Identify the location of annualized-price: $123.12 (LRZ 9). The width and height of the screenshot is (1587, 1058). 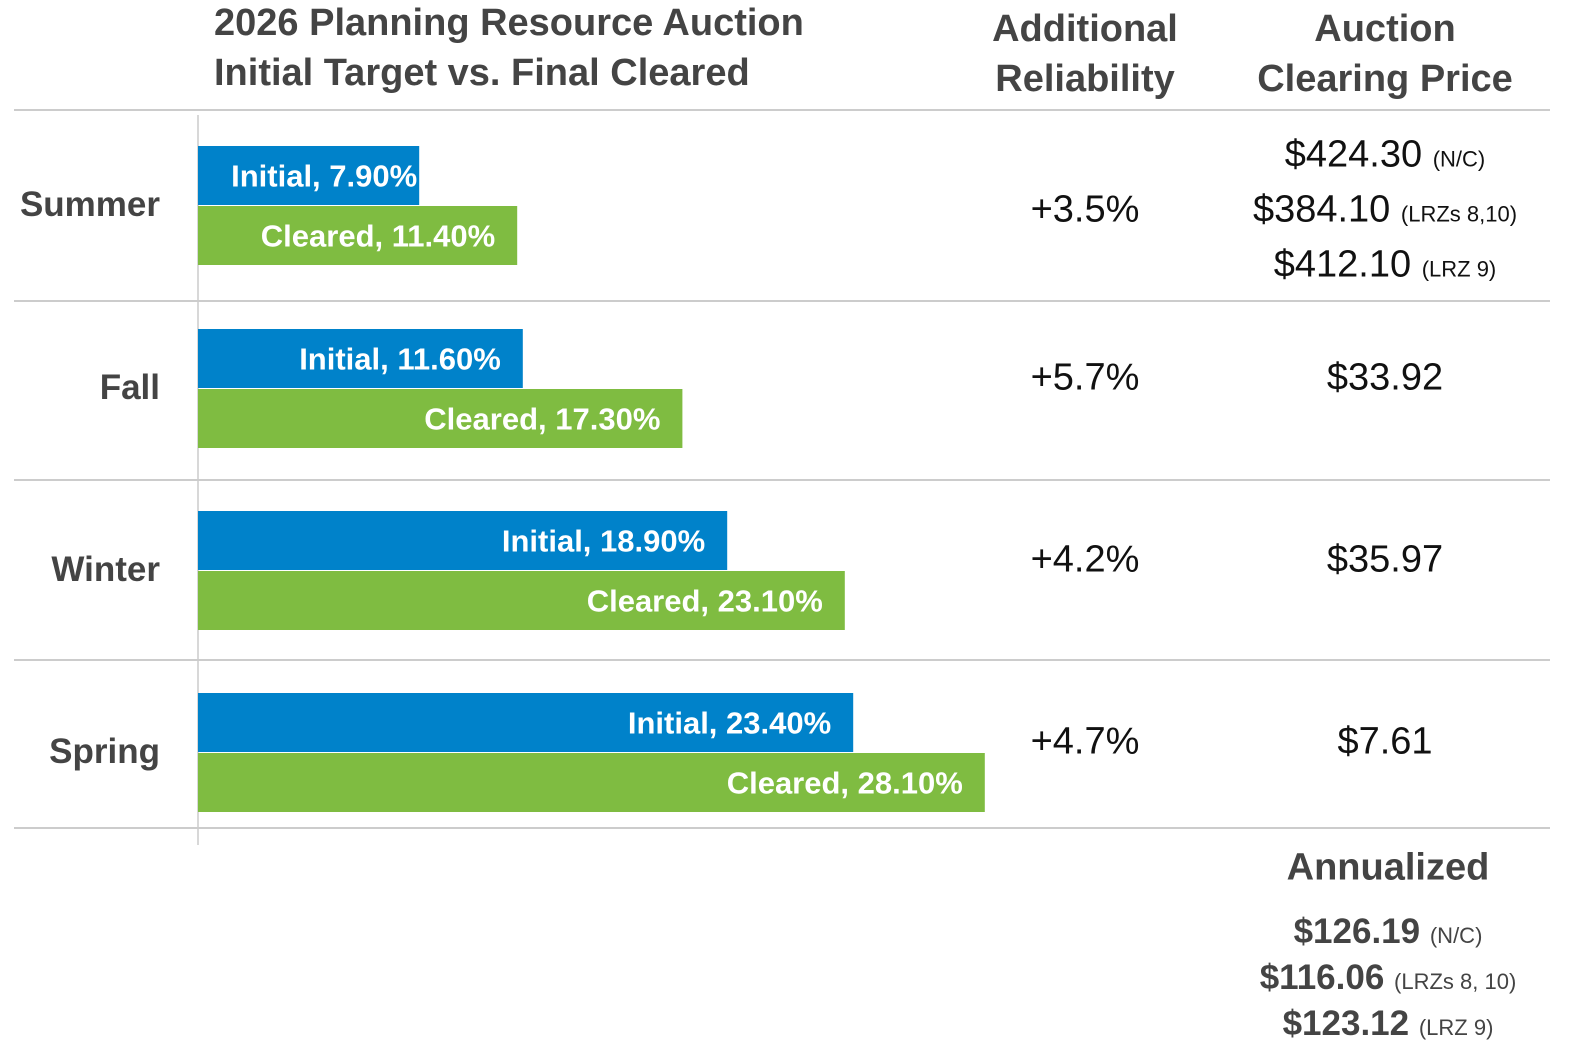
(1388, 1024).